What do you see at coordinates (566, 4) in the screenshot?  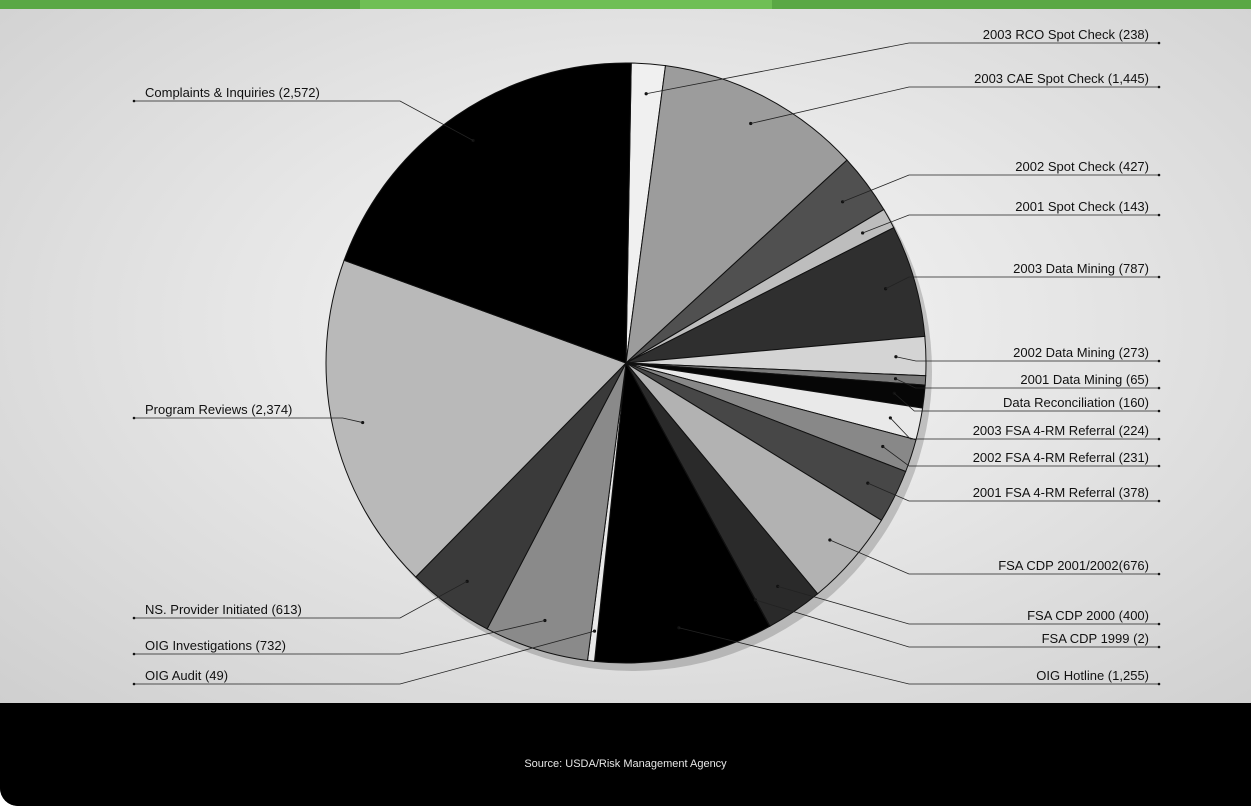 I see `top-accent-highlight` at bounding box center [566, 4].